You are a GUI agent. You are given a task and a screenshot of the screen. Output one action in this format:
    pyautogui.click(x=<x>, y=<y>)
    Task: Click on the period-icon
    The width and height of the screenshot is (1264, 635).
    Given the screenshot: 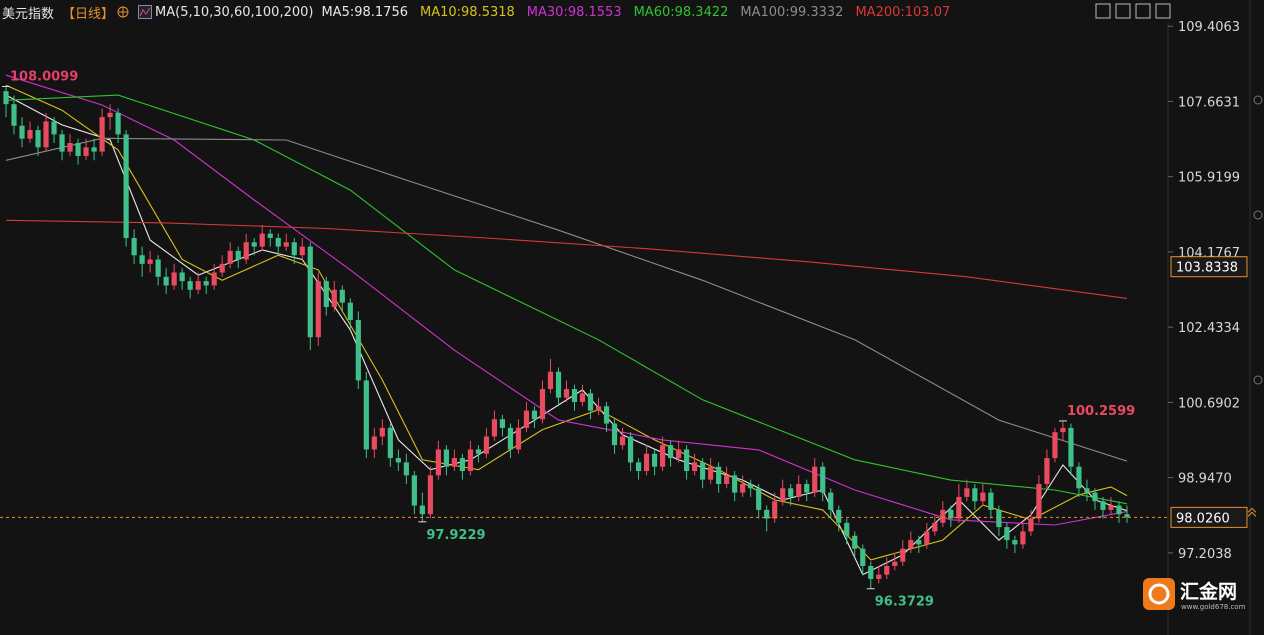 What is the action you would take?
    pyautogui.click(x=123, y=12)
    